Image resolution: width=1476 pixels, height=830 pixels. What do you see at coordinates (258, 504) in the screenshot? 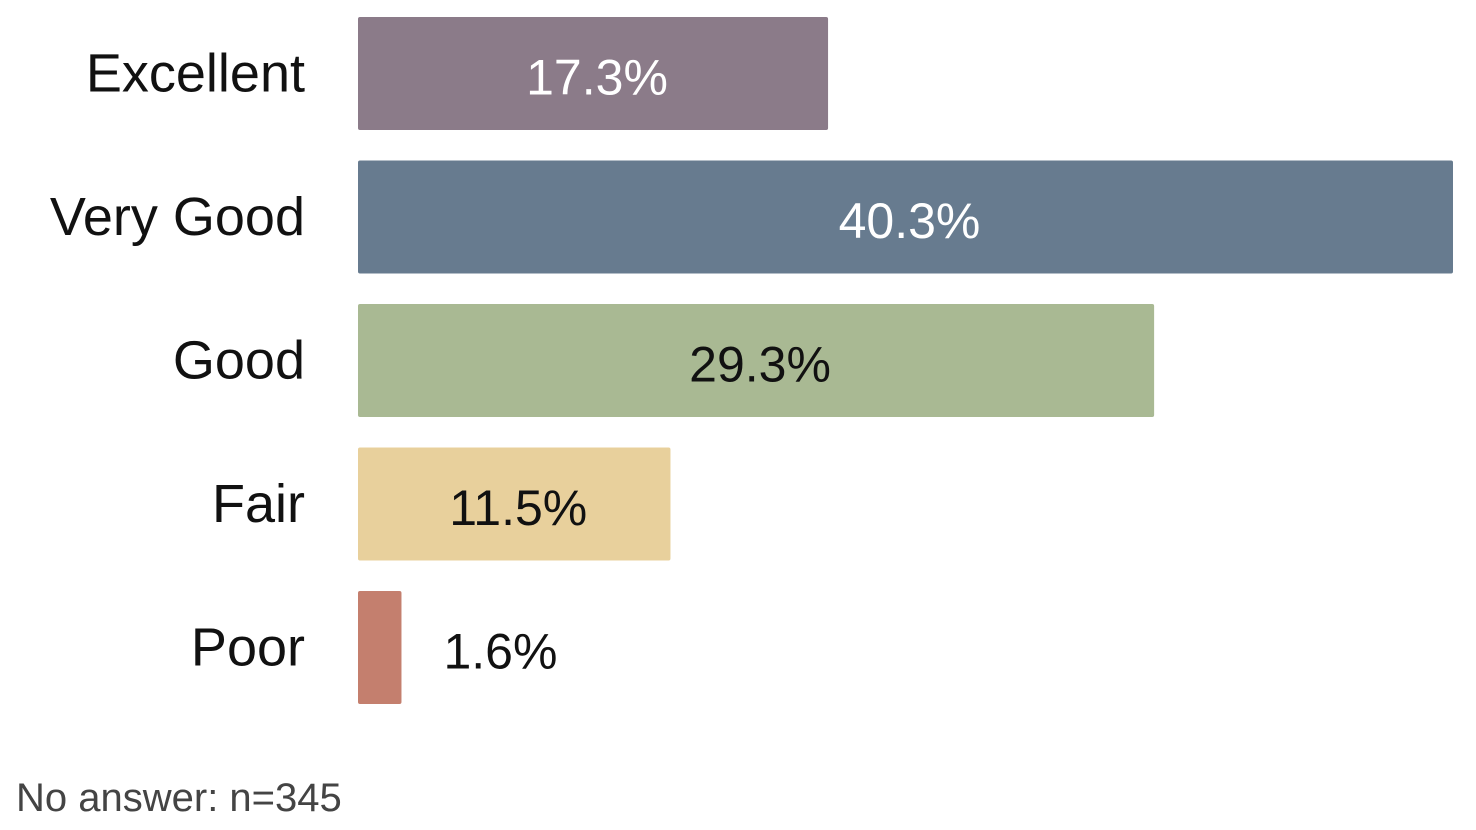
I see `category-label: Fair` at bounding box center [258, 504].